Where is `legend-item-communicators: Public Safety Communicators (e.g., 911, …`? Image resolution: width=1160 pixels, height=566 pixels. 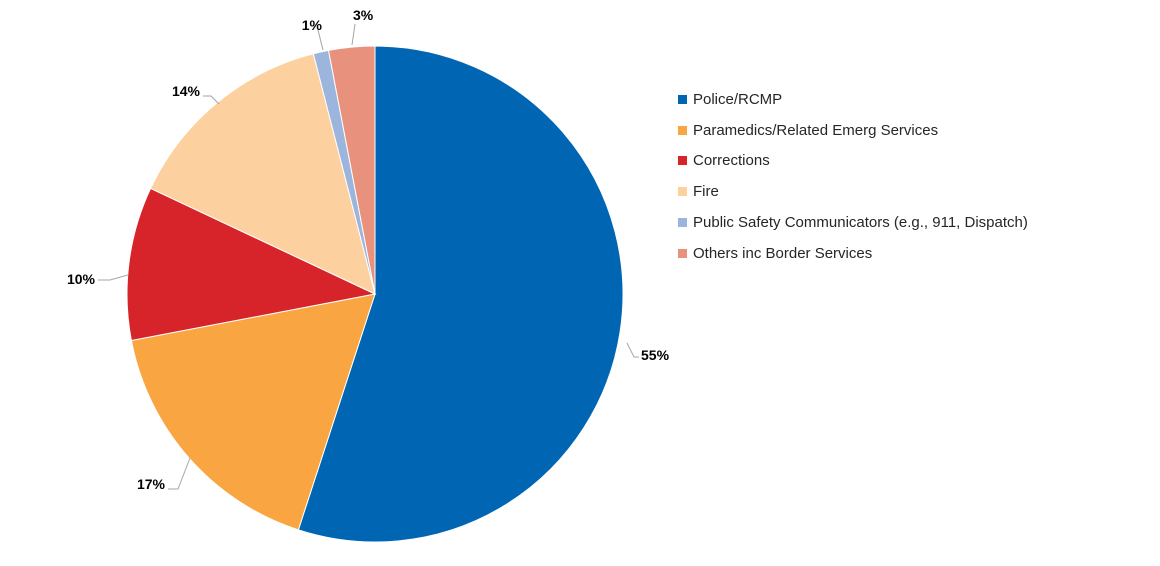
legend-item-communicators: Public Safety Communicators (e.g., 911, … is located at coordinates (853, 222).